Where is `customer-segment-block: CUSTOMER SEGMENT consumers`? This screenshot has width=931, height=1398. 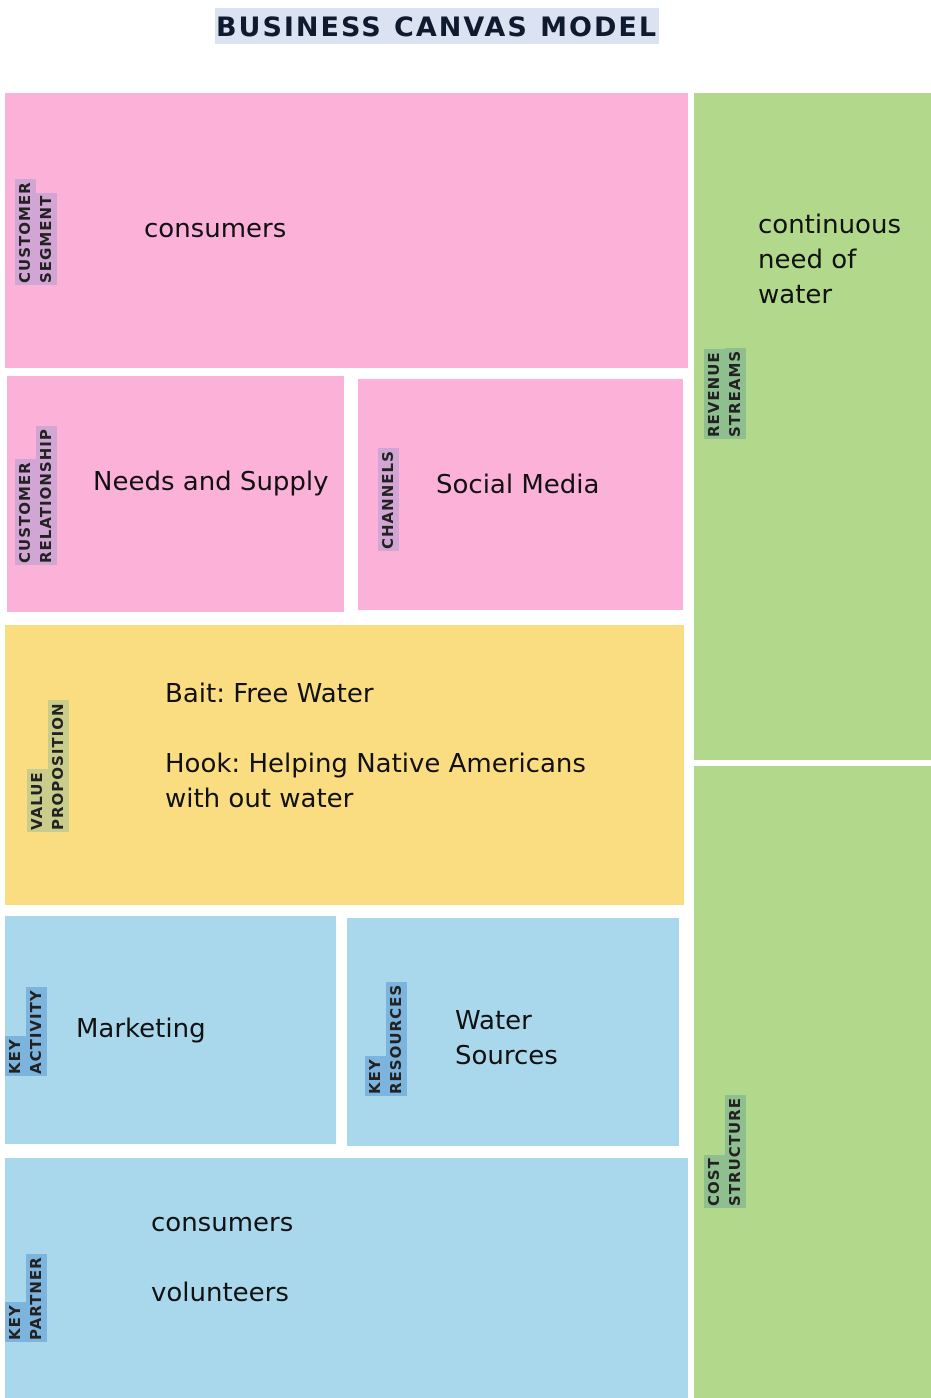 customer-segment-block: CUSTOMER SEGMENT consumers is located at coordinates (346, 230).